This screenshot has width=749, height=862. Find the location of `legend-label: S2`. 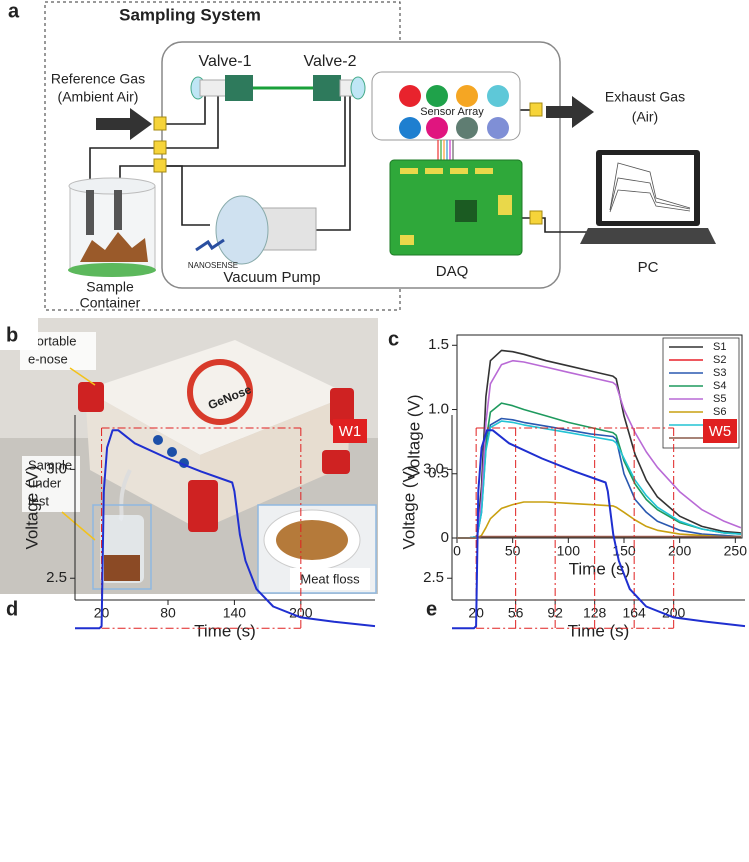

legend-label: S2 is located at coordinates (719, 360).